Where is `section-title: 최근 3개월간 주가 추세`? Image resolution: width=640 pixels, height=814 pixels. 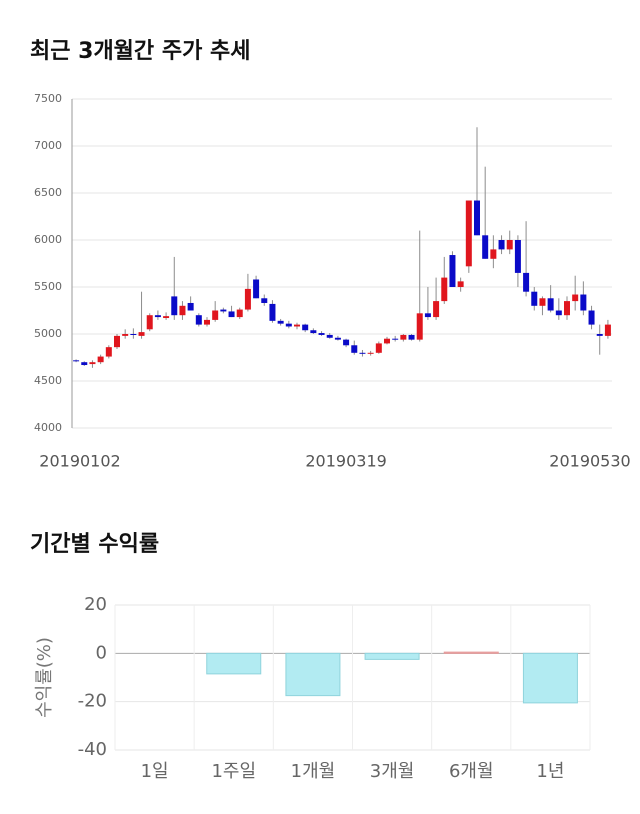
section-title: 최근 3개월간 주가 추세 is located at coordinates (140, 51).